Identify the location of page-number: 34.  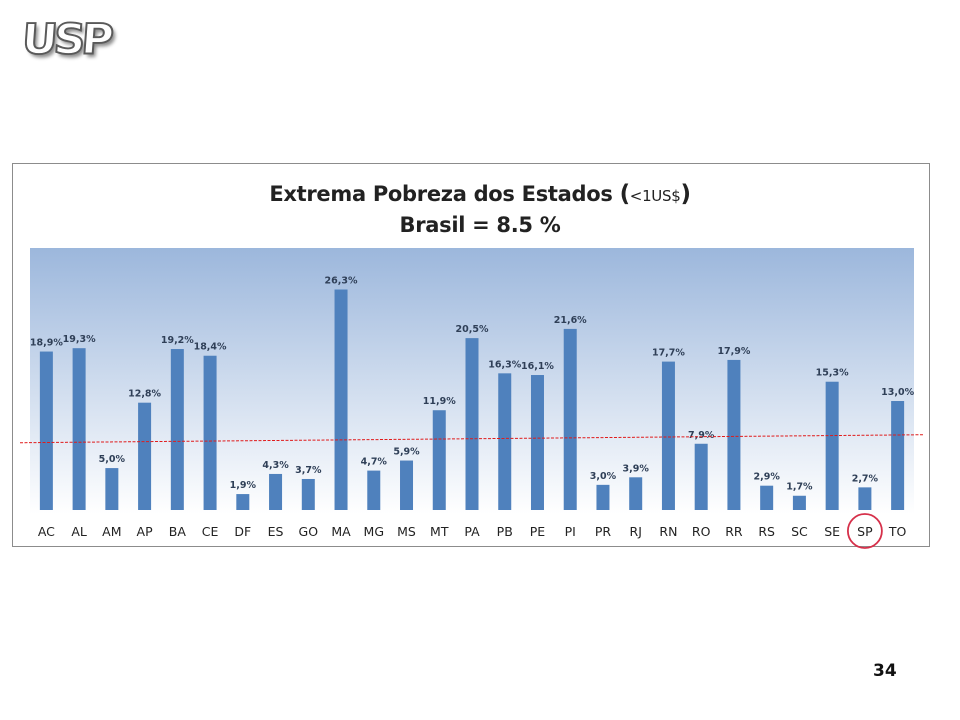
(885, 671).